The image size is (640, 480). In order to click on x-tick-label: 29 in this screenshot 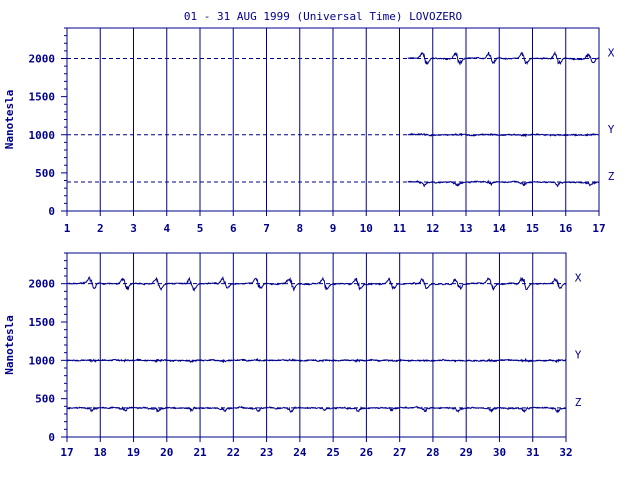, I will do `click(466, 452)`.